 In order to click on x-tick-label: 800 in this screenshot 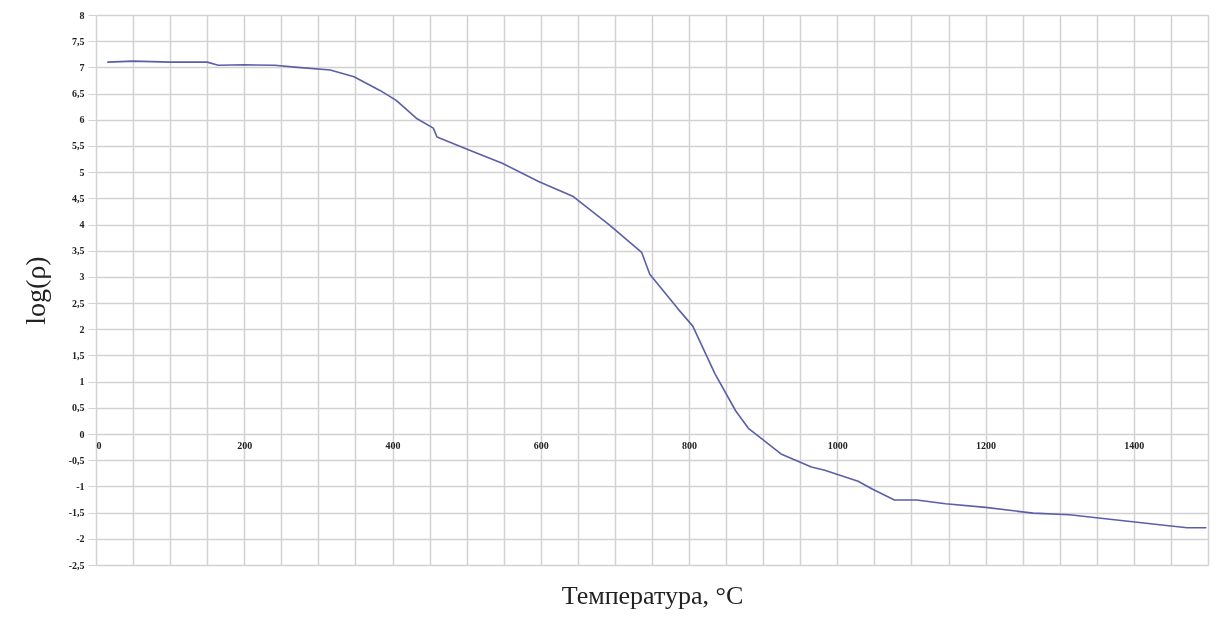, I will do `click(690, 445)`.